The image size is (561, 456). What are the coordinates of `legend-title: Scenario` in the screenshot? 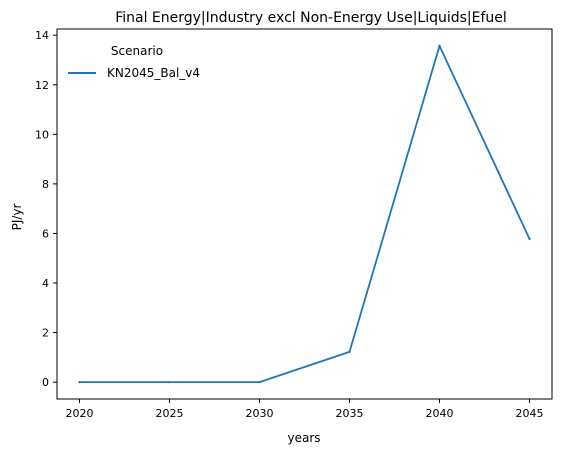 It's located at (137, 51).